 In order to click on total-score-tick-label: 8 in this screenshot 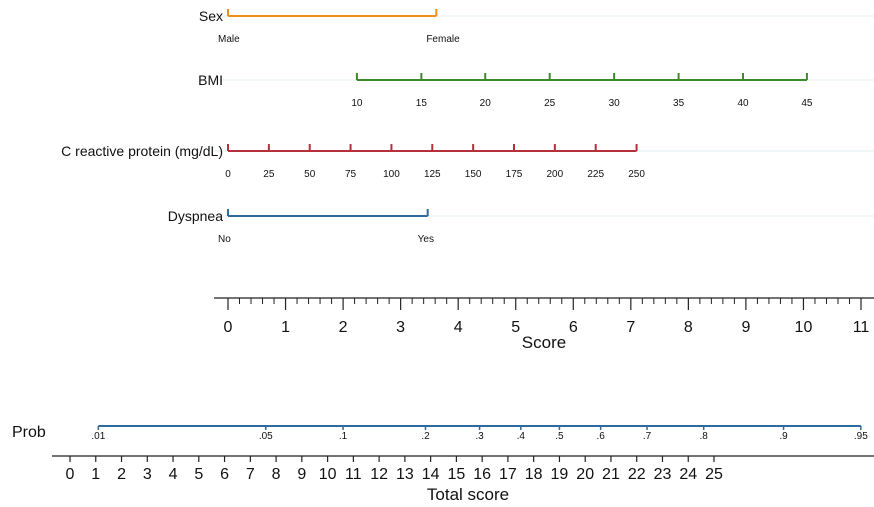, I will do `click(276, 474)`.